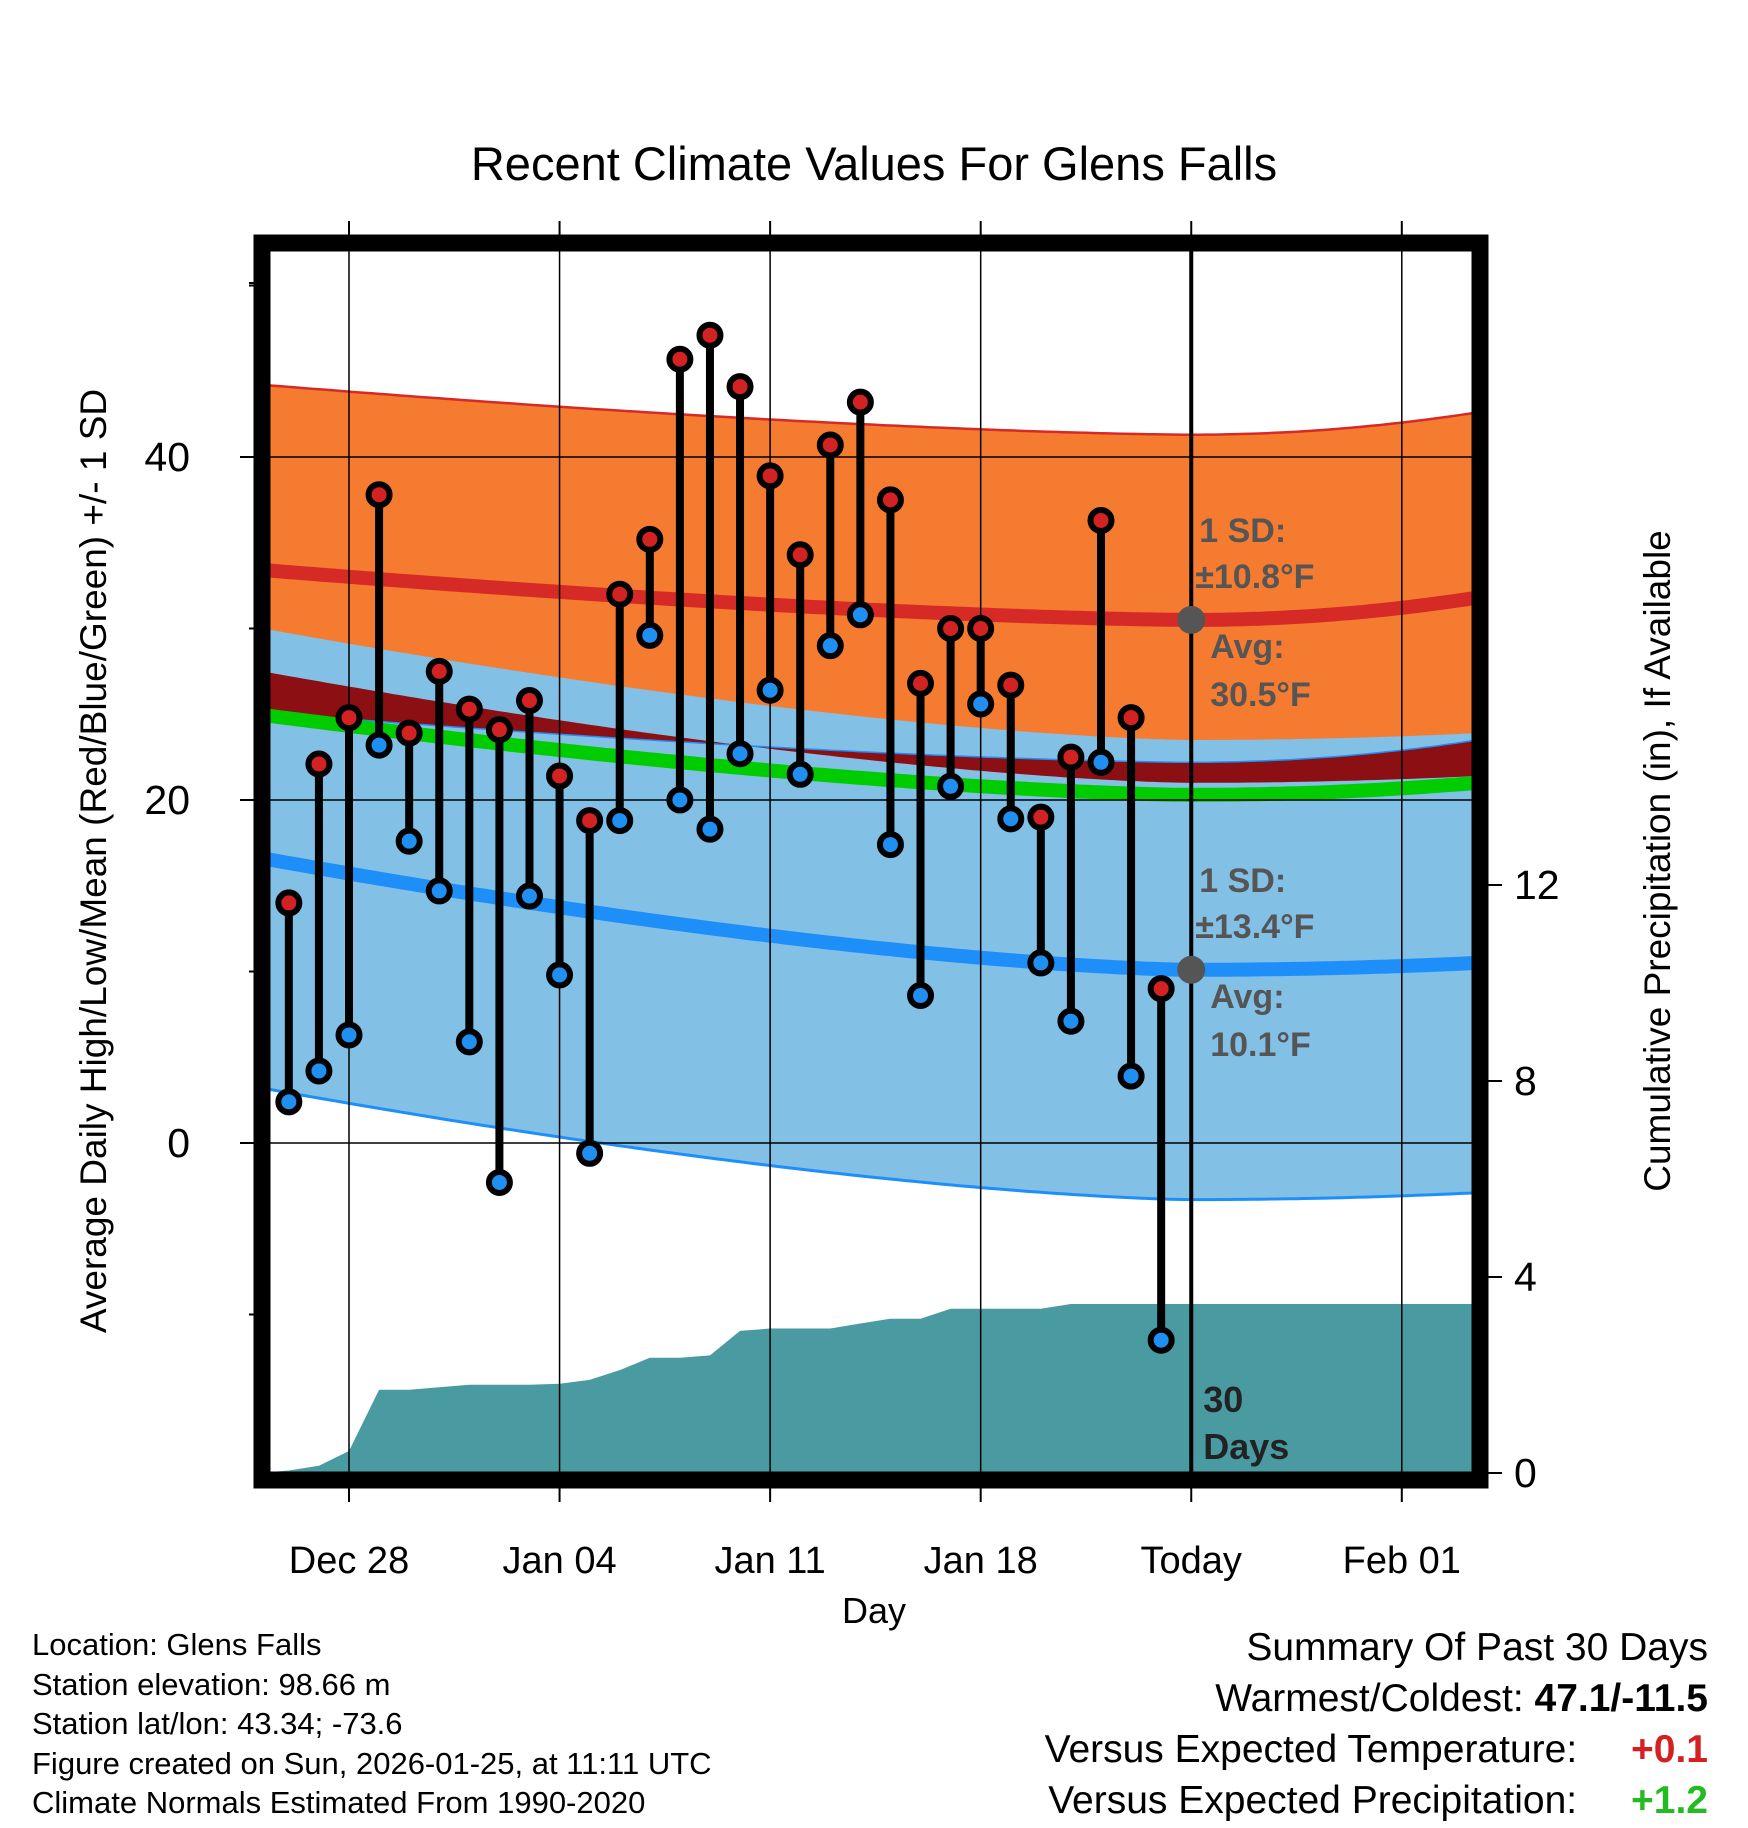 This screenshot has width=1748, height=1828. I want to click on precip-area, so click(869, 1388).